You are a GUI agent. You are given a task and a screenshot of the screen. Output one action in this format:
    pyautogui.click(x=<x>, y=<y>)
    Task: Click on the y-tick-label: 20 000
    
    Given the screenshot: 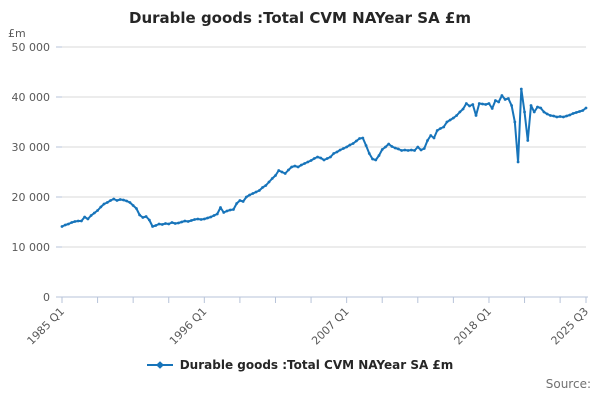 What is the action you would take?
    pyautogui.click(x=31, y=197)
    